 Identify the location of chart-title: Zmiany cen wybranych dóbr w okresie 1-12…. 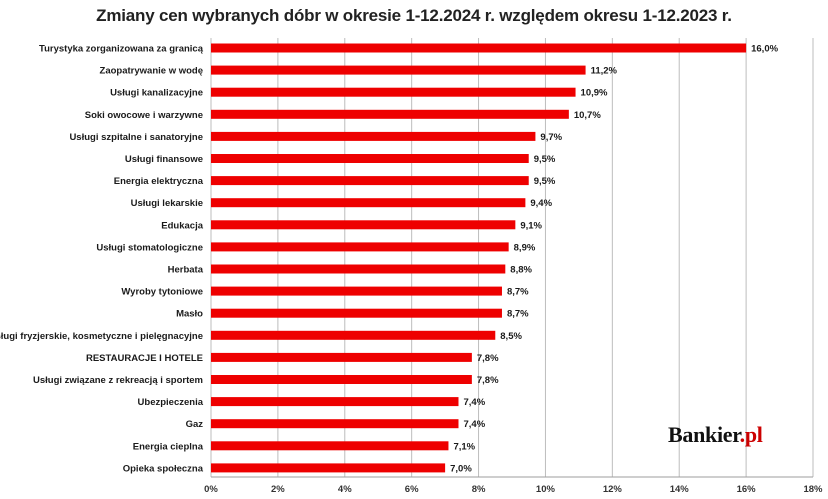
(414, 15).